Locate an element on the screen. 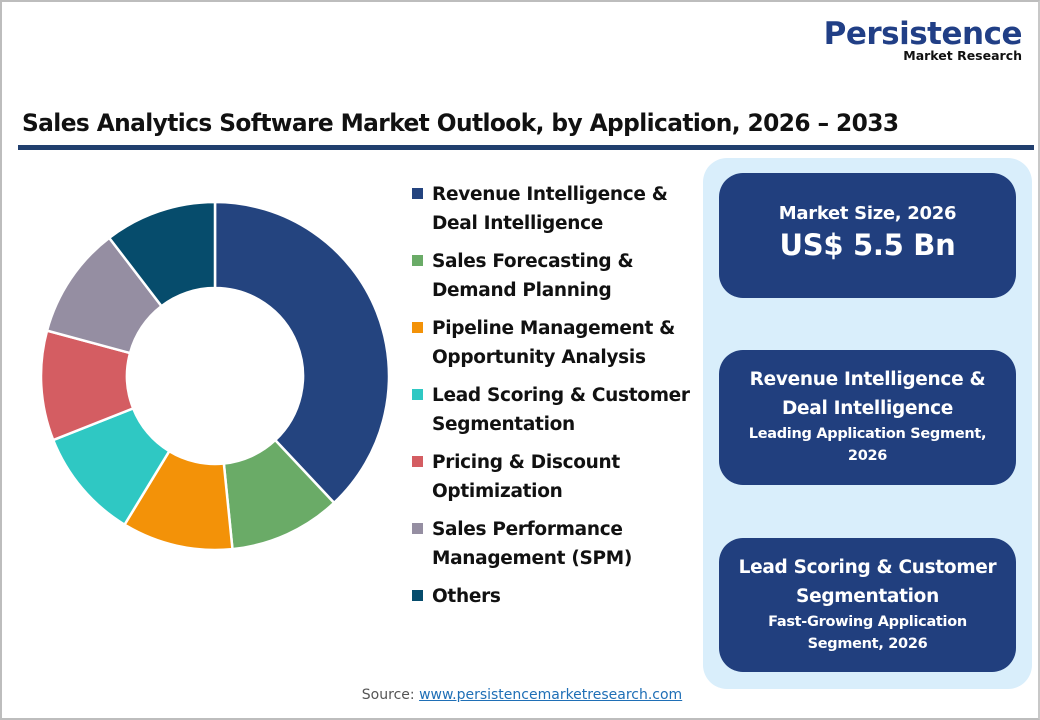 The width and height of the screenshot is (1040, 720). legend-label-line1: Lead Scoring & Customer is located at coordinates (561, 395).